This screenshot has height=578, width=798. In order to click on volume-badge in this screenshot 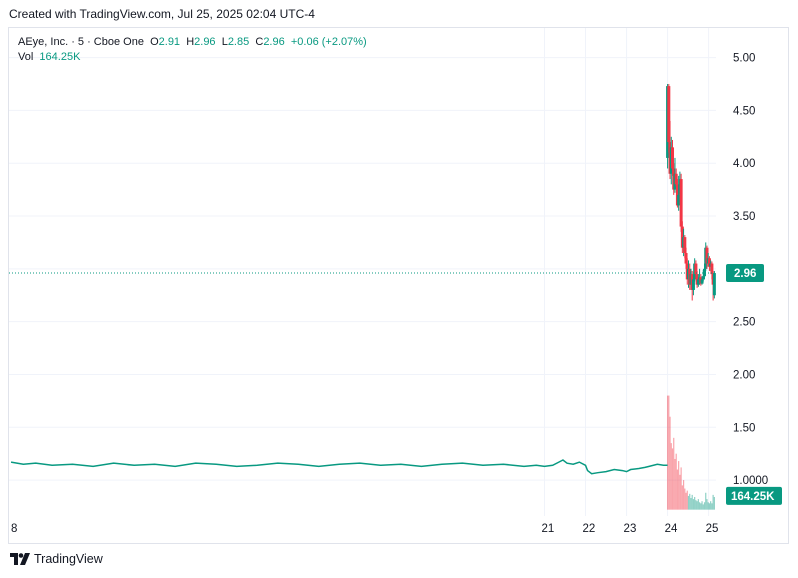, I will do `click(754, 495)`.